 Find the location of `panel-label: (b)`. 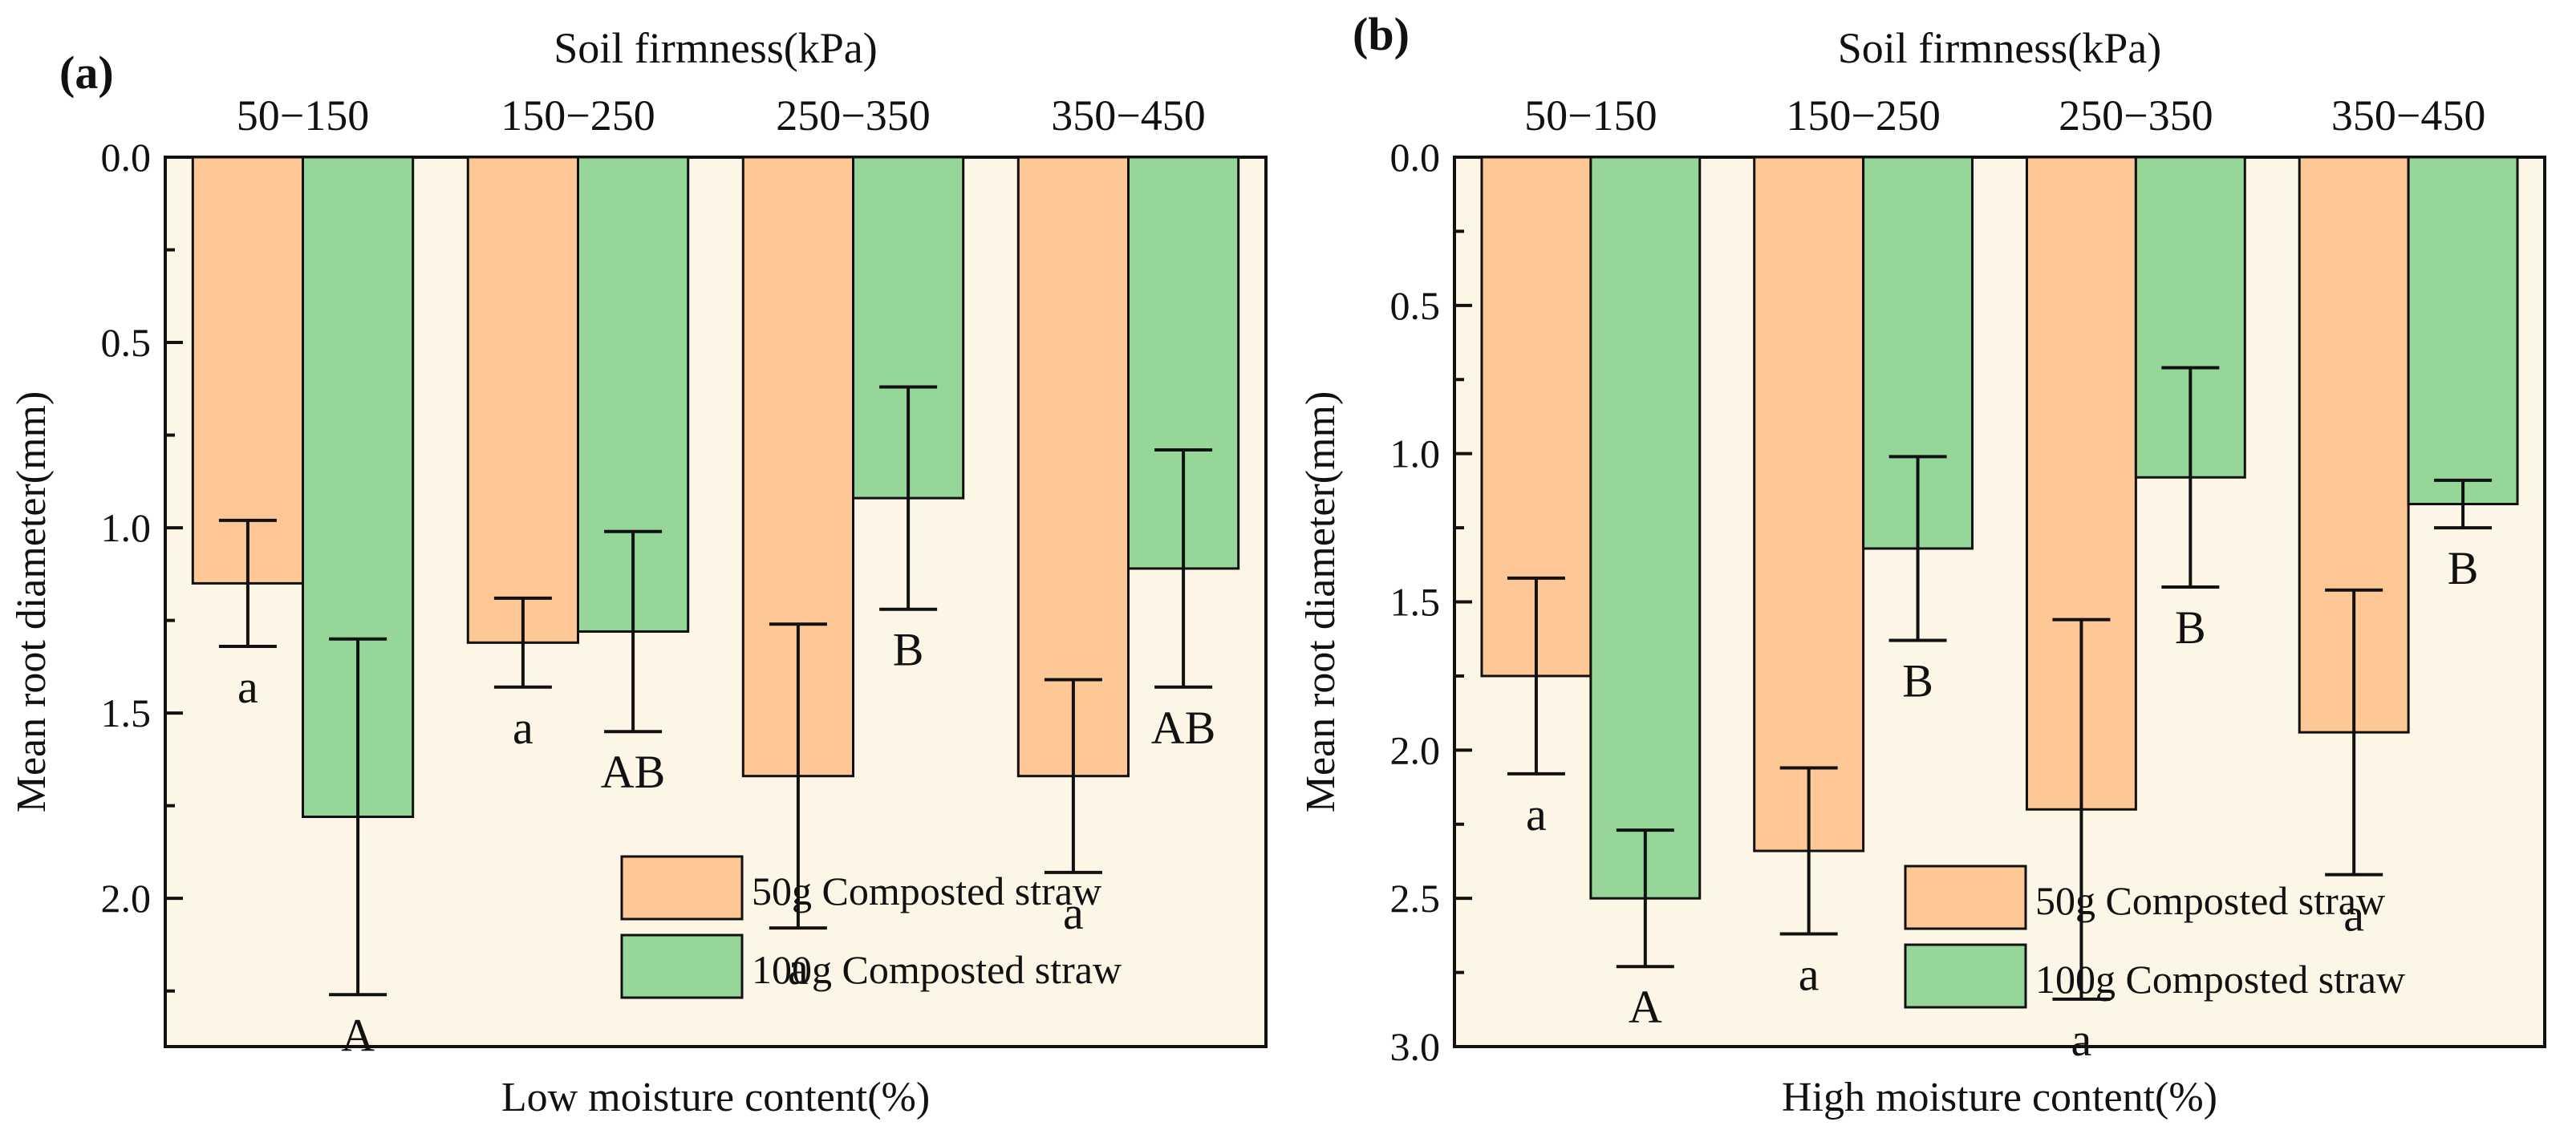

panel-label: (b) is located at coordinates (1381, 34).